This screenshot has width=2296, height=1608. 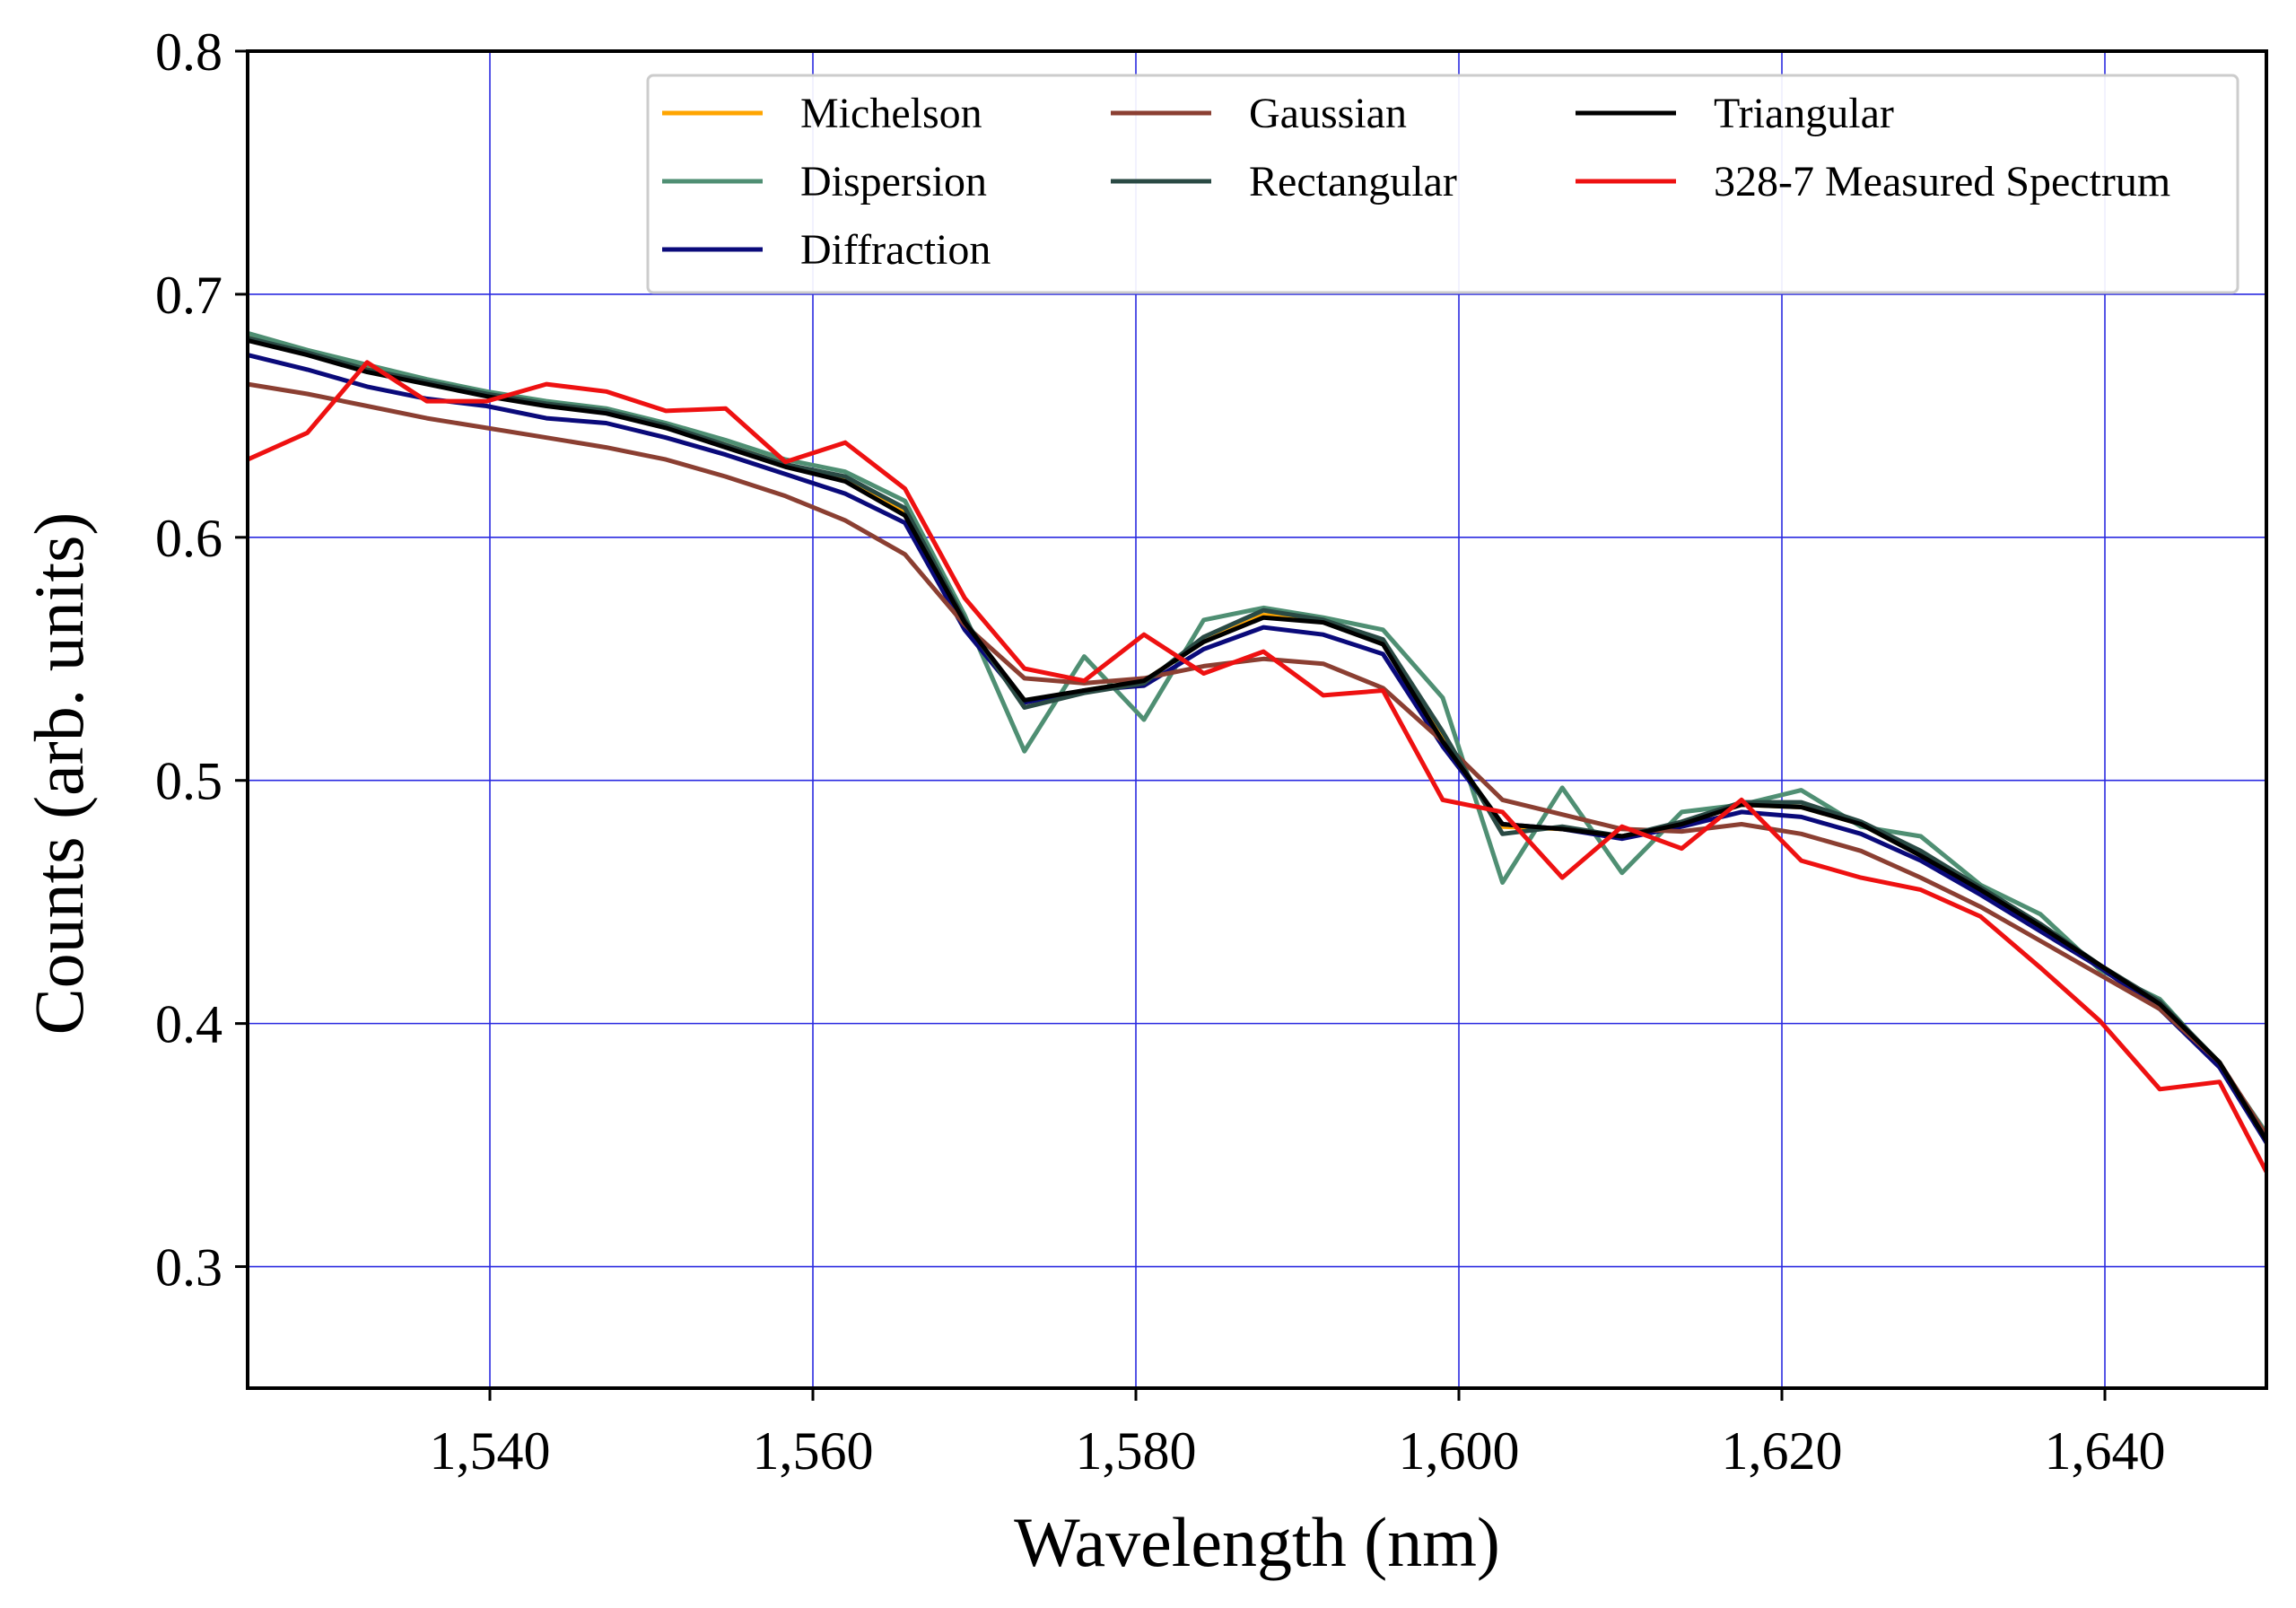 I want to click on x-tick-label: 1,580, so click(x=1136, y=1451).